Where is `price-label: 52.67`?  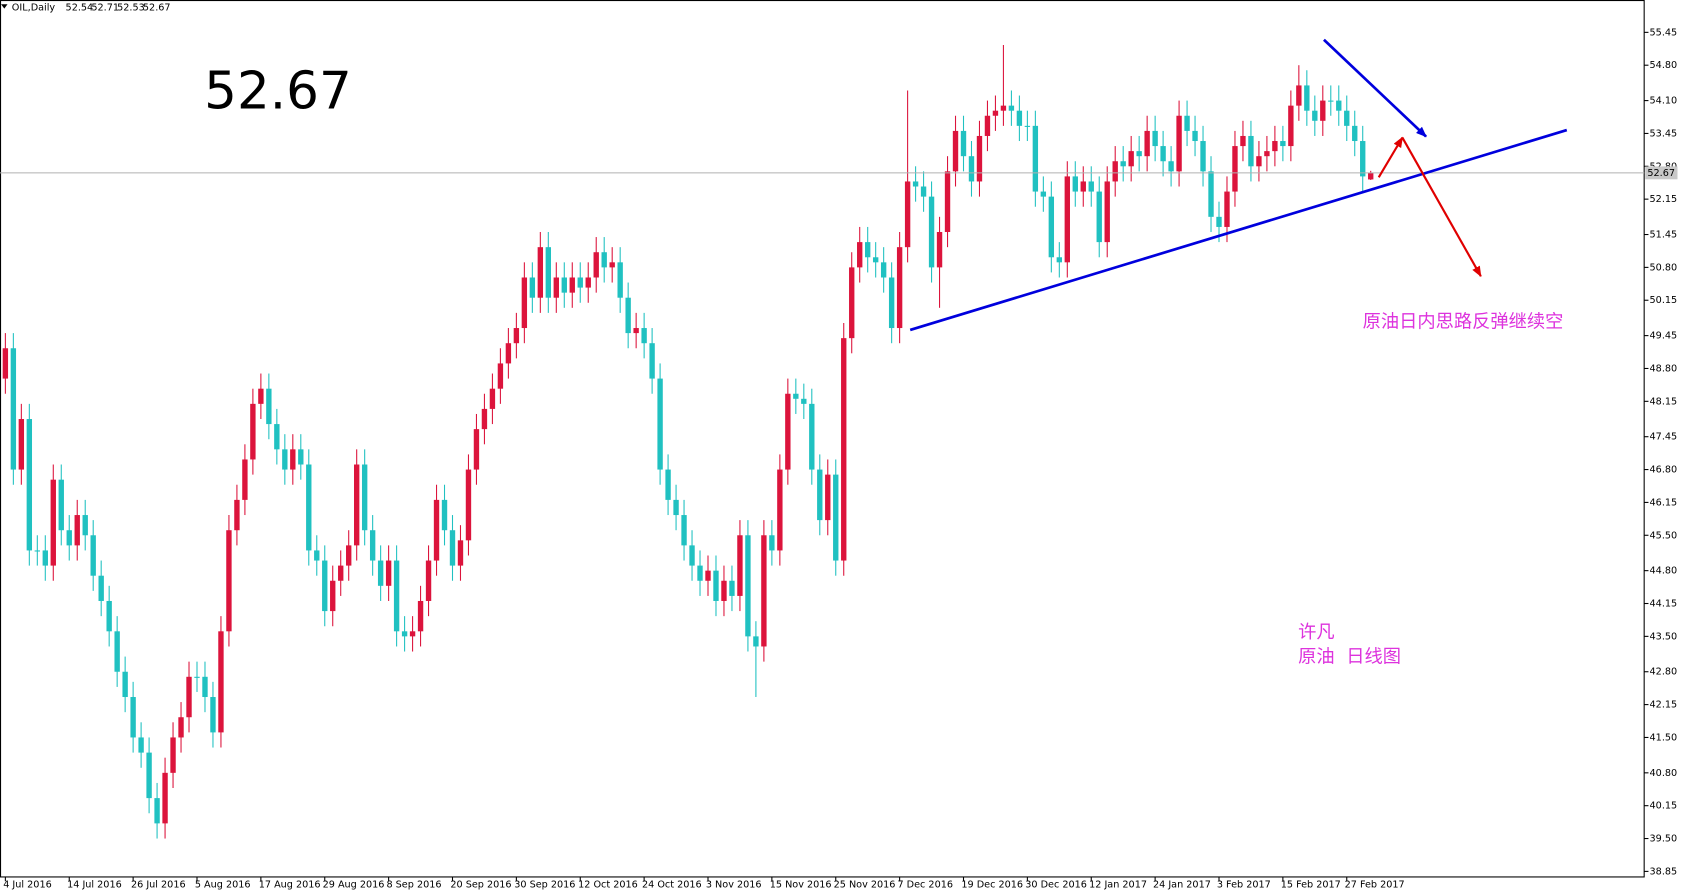
price-label: 52.67 is located at coordinates (1661, 173).